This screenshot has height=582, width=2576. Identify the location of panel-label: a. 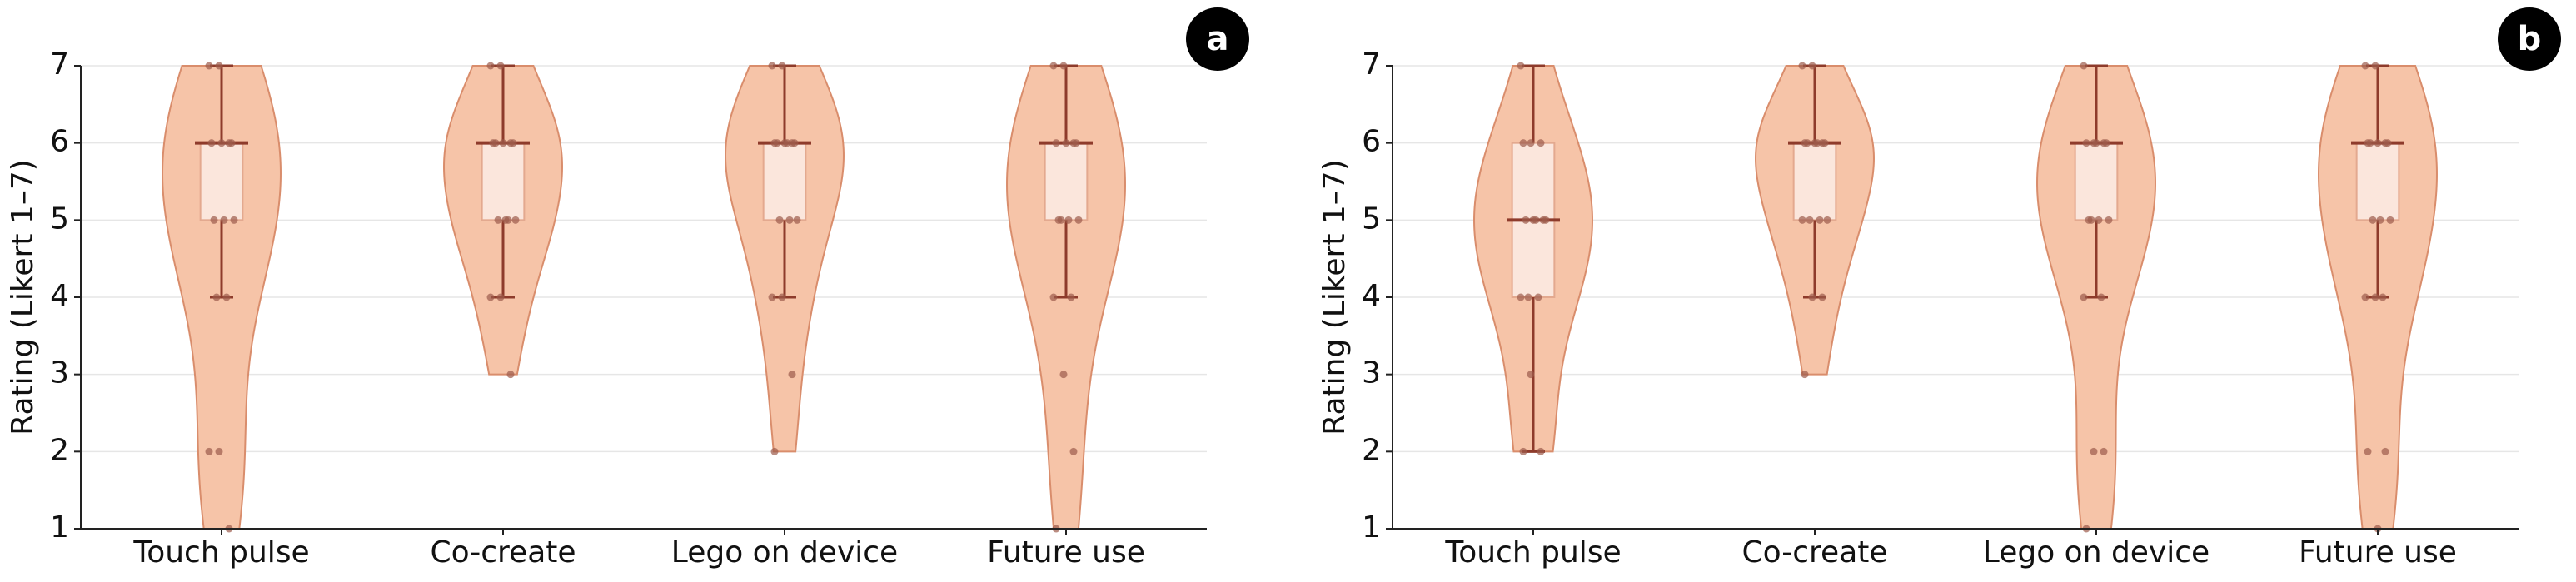
(1218, 39).